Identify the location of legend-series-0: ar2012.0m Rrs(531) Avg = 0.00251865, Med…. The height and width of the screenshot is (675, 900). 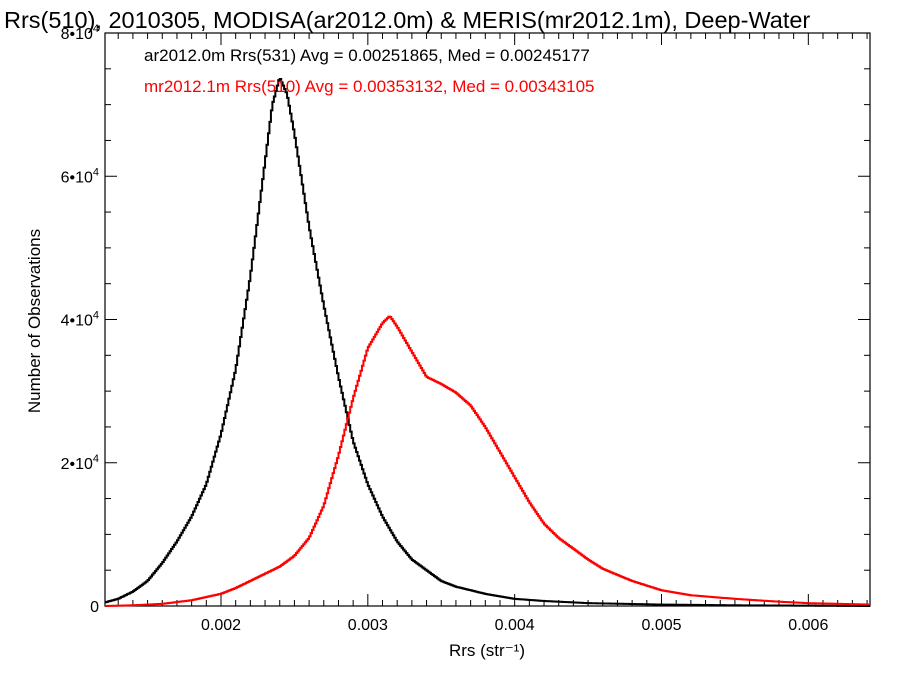
(367, 55).